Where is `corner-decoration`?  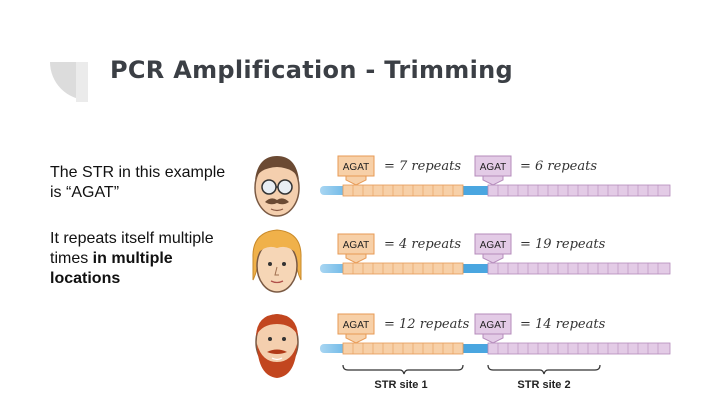
corner-decoration is located at coordinates (69, 82).